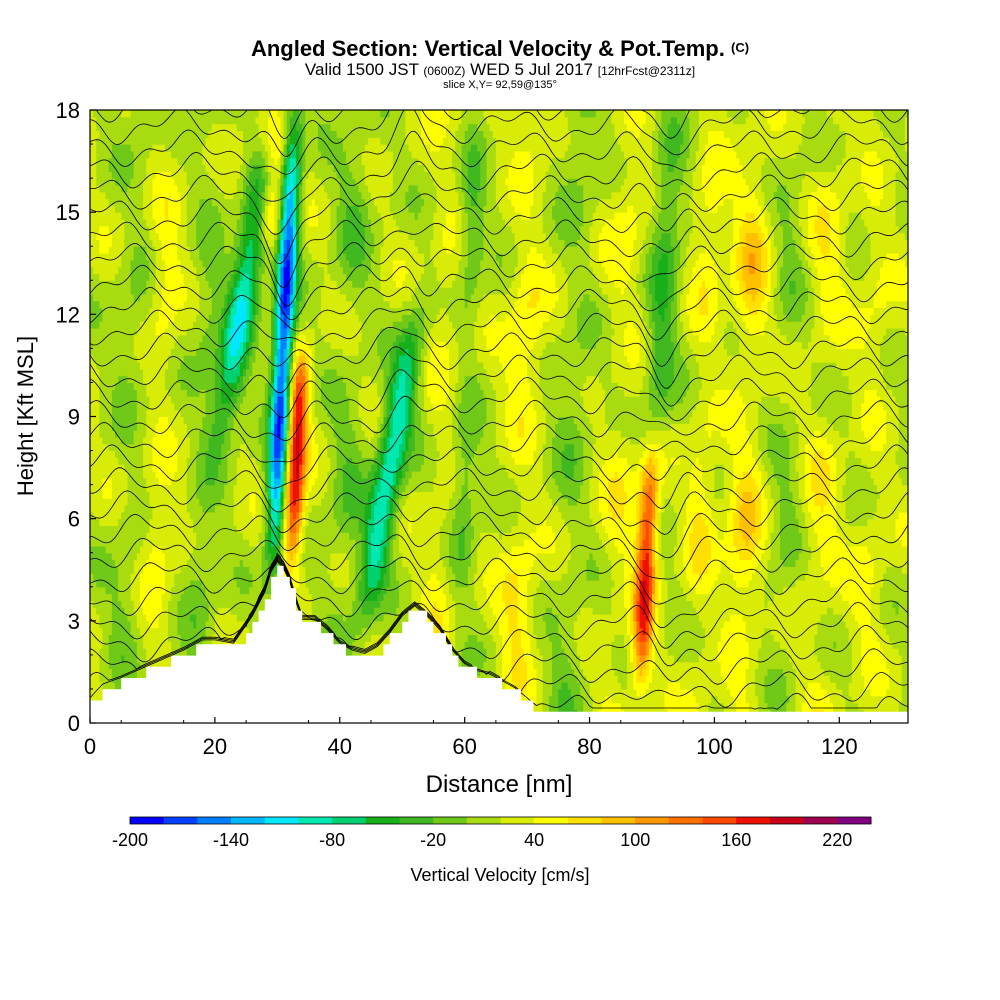 This screenshot has width=1000, height=1000. Describe the element at coordinates (130, 840) in the screenshot. I see `colorbar-tick-label: -200` at that location.